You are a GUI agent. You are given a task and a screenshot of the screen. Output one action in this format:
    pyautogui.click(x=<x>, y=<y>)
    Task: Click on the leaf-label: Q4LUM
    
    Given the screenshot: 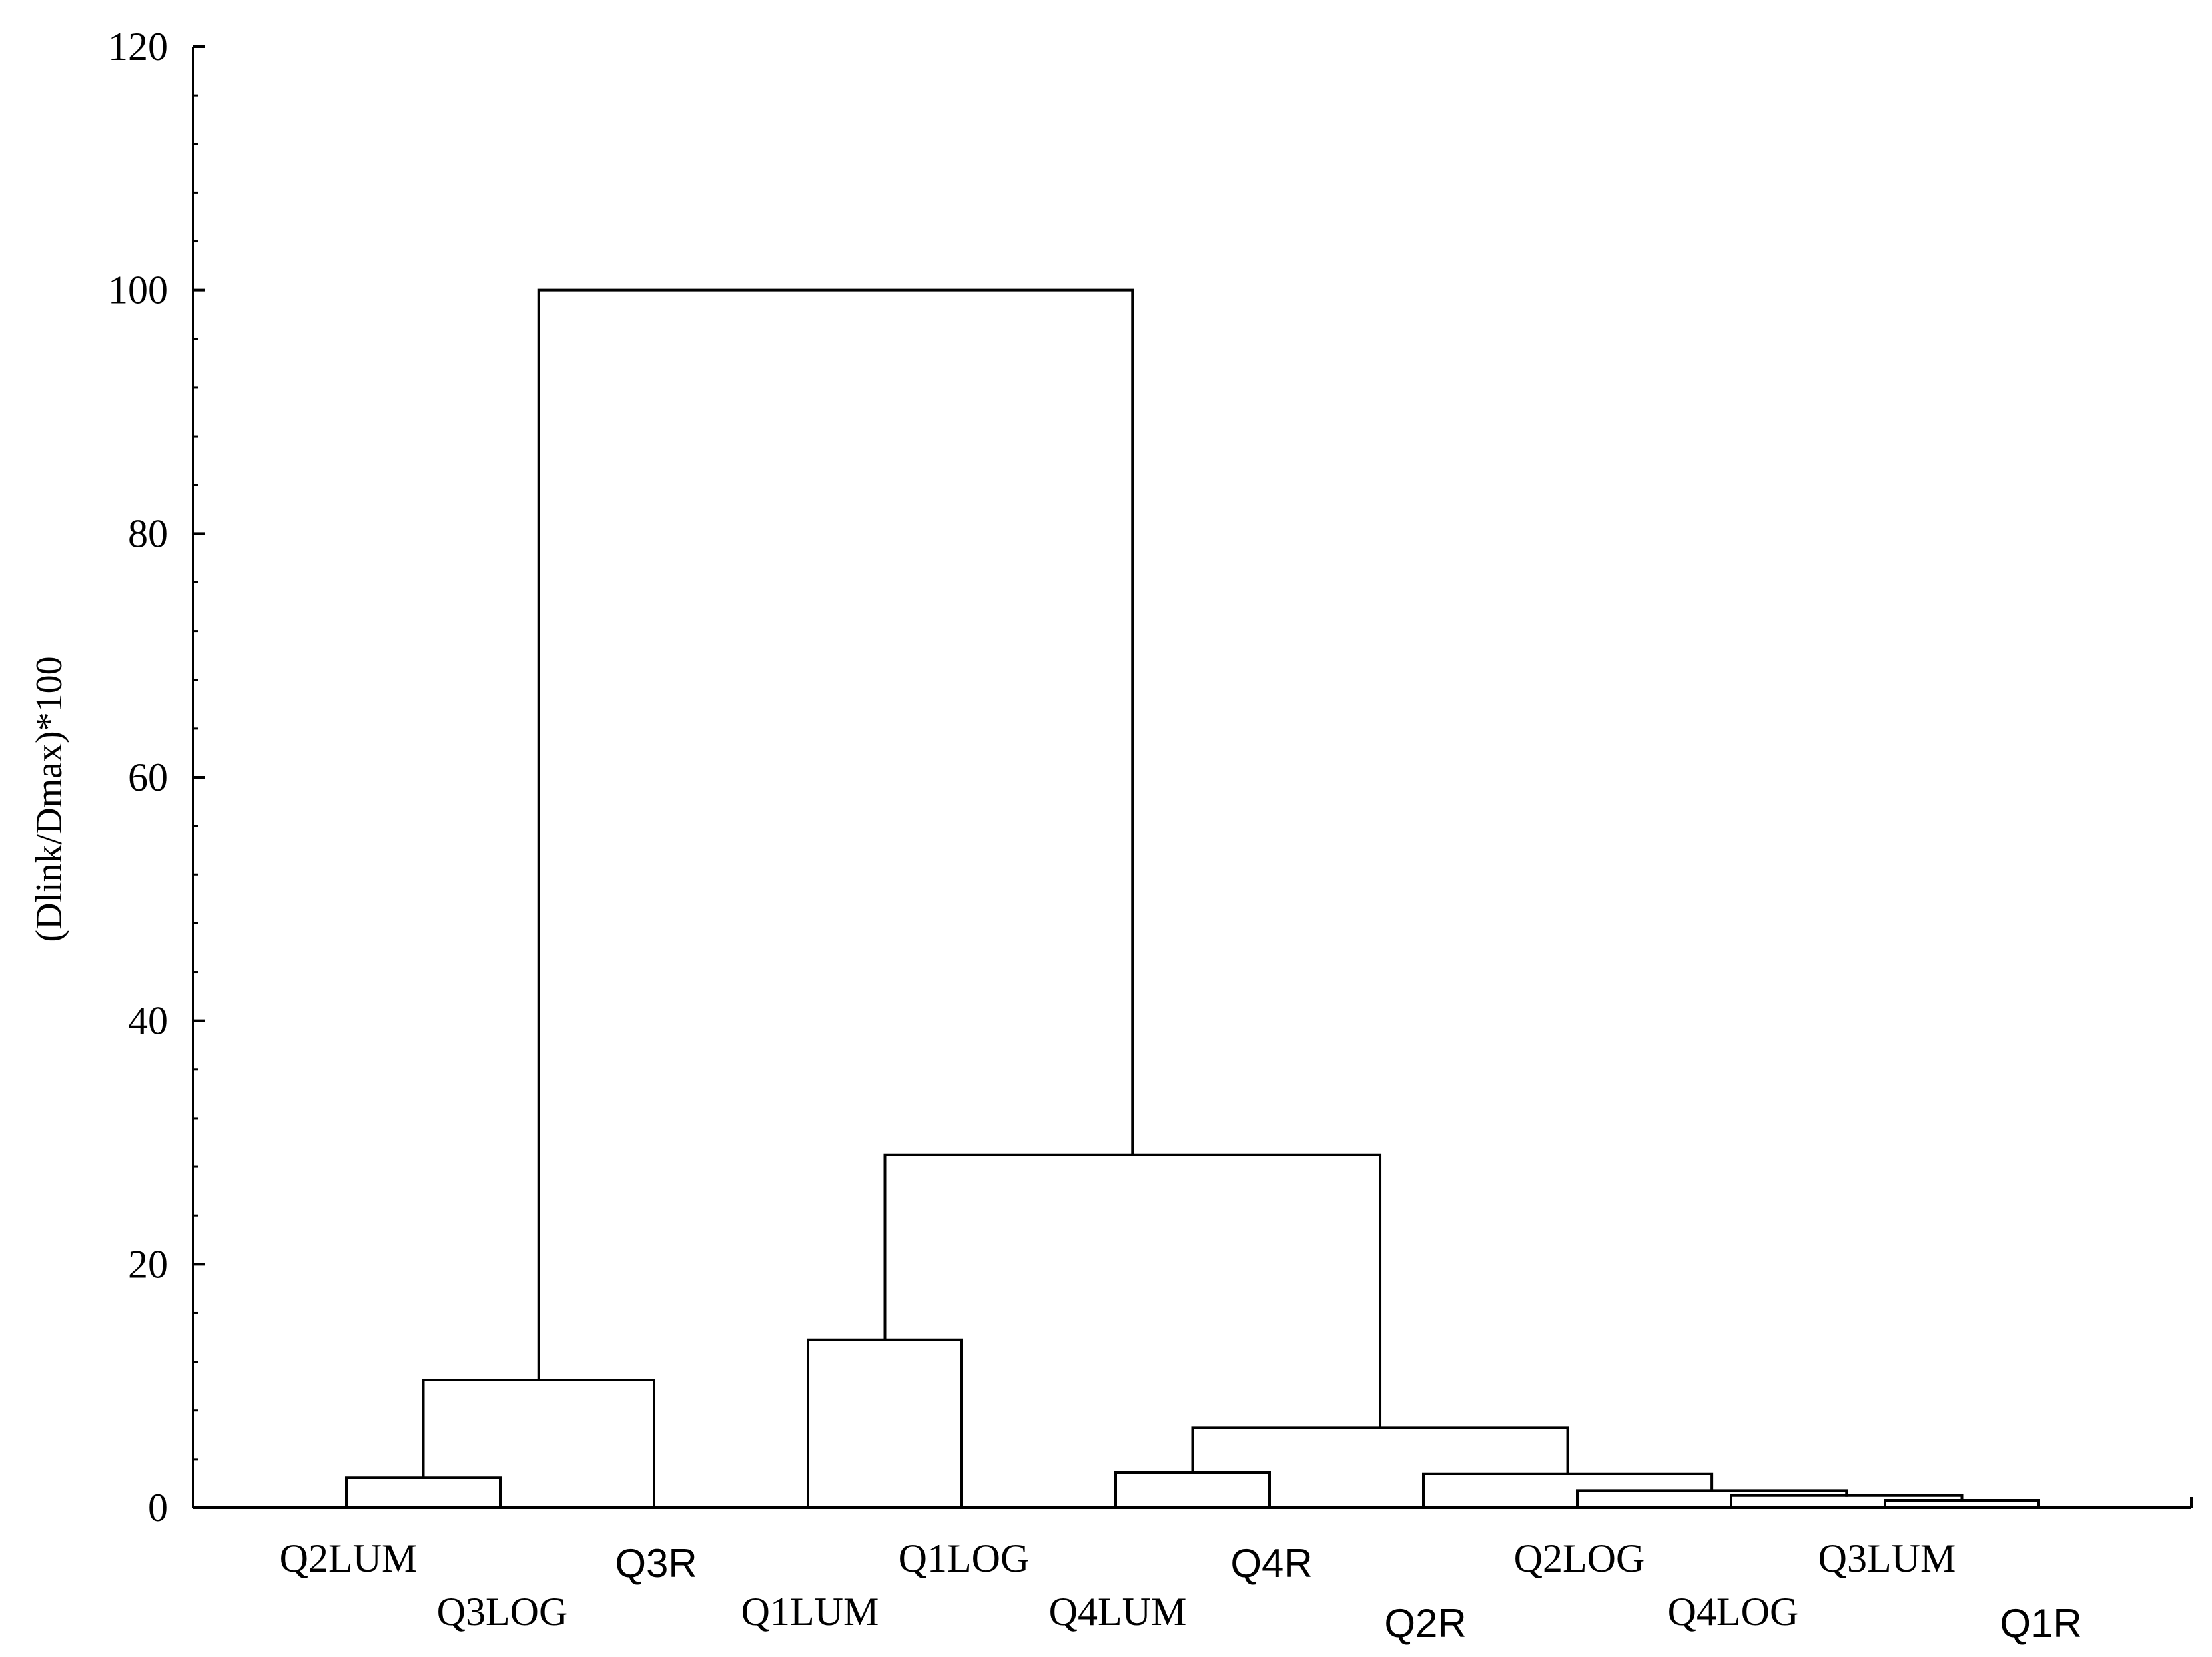 What is the action you would take?
    pyautogui.click(x=1118, y=1612)
    